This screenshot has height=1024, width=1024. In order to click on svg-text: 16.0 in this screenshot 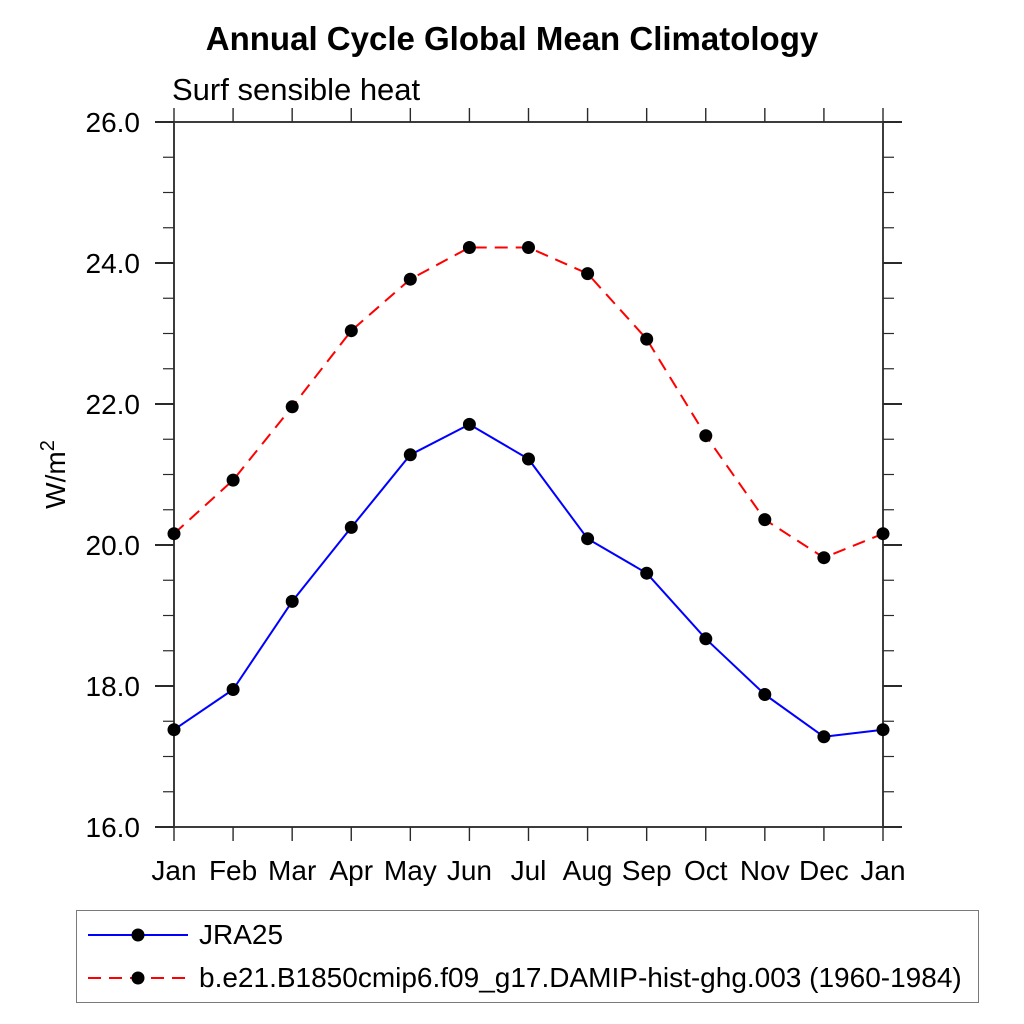, I will do `click(113, 827)`.